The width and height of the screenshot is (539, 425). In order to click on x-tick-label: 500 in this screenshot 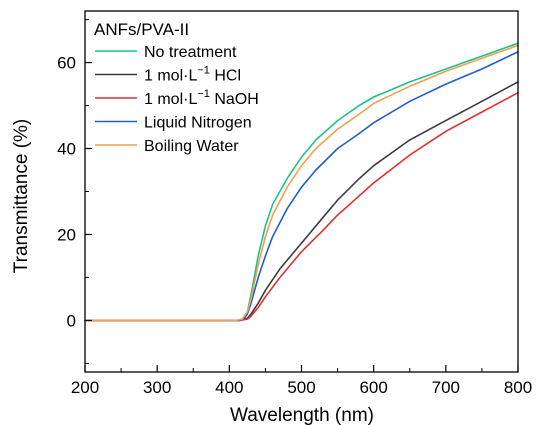, I will do `click(301, 387)`.